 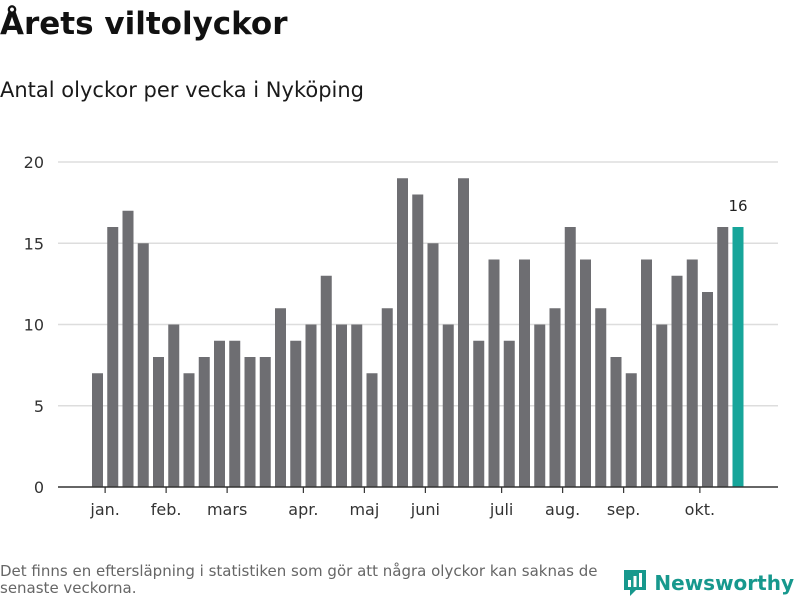 What do you see at coordinates (34, 162) in the screenshot?
I see `y-tick-label: 20` at bounding box center [34, 162].